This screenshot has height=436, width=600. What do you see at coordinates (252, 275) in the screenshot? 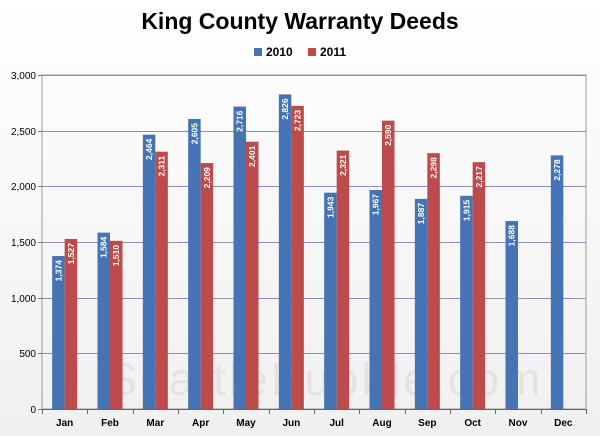
I see `bar-2011-may` at bounding box center [252, 275].